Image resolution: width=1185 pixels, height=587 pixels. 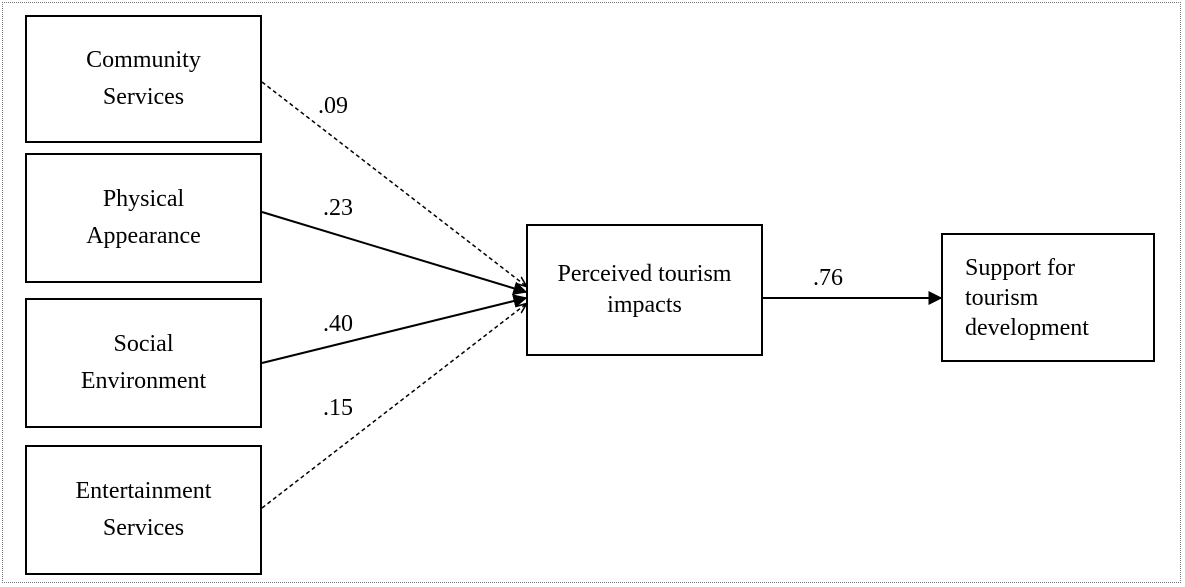 I want to click on node-perceived-tourism-impacts: Perceived tourism impacts, so click(x=644, y=290).